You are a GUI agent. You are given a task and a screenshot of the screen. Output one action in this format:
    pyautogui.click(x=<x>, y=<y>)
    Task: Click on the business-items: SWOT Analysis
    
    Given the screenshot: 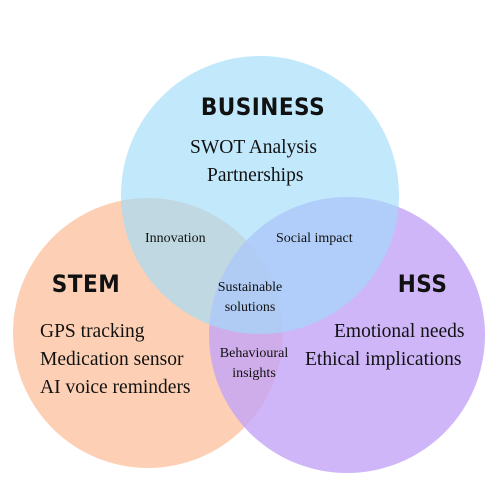 What is the action you would take?
    pyautogui.click(x=253, y=148)
    